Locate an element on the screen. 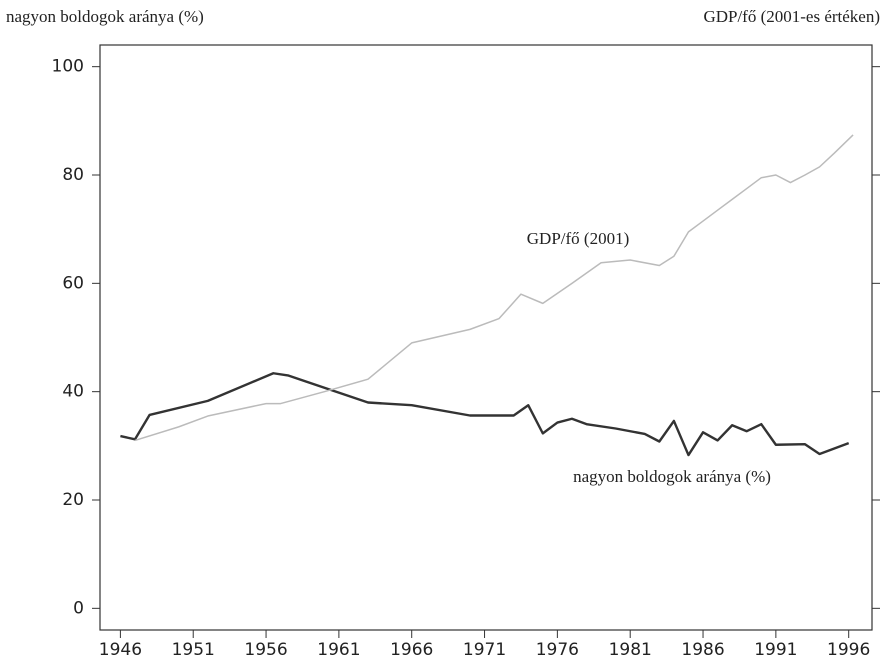 This screenshot has height=660, width=884. x-tick-label: 1986 is located at coordinates (702, 650).